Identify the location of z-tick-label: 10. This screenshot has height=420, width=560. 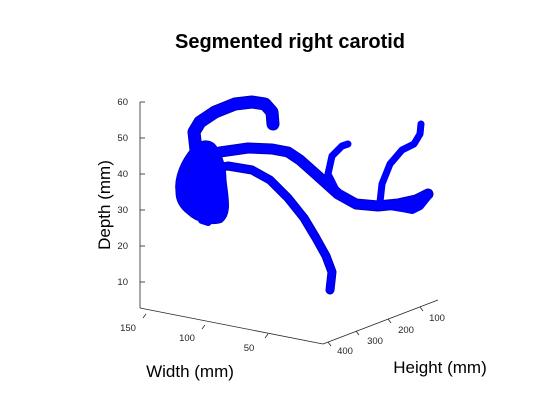
(122, 282).